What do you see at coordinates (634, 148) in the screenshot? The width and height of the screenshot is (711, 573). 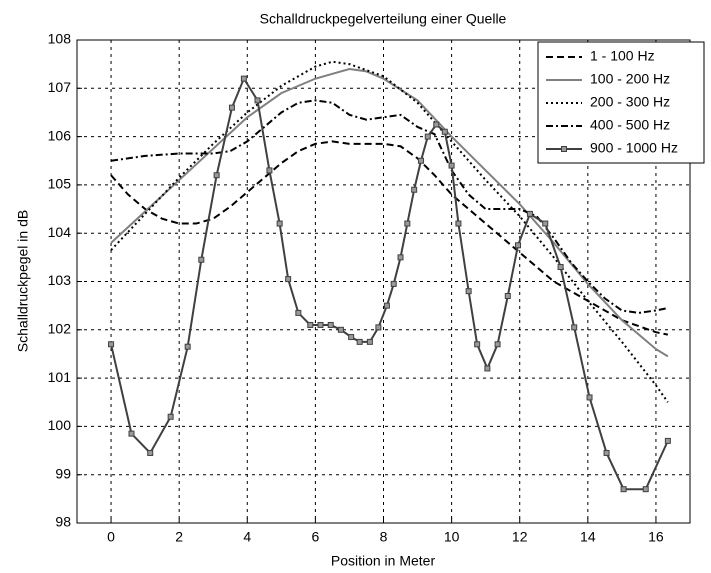 I see `legend-label: 900 - 1000 Hz` at bounding box center [634, 148].